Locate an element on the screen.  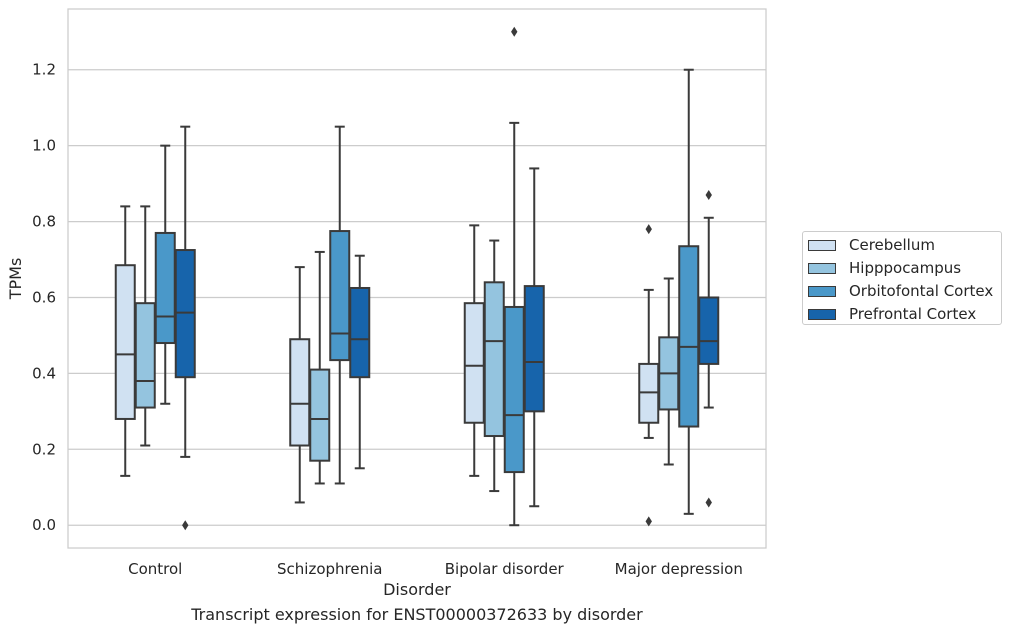
legend-label: Cerebellum is located at coordinates (892, 245).